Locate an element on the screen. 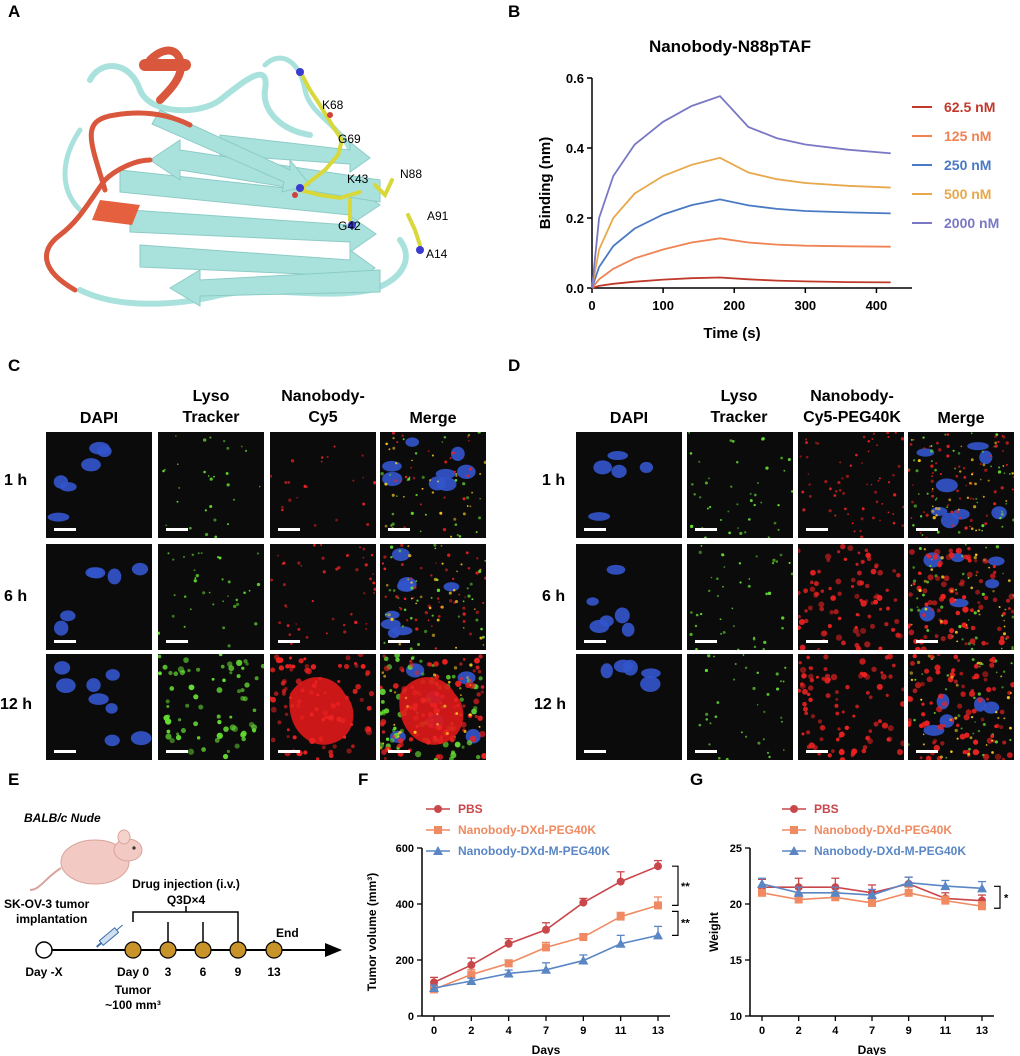 The height and width of the screenshot is (1056, 1020). x-axis-label: Time (s) is located at coordinates (731, 333).